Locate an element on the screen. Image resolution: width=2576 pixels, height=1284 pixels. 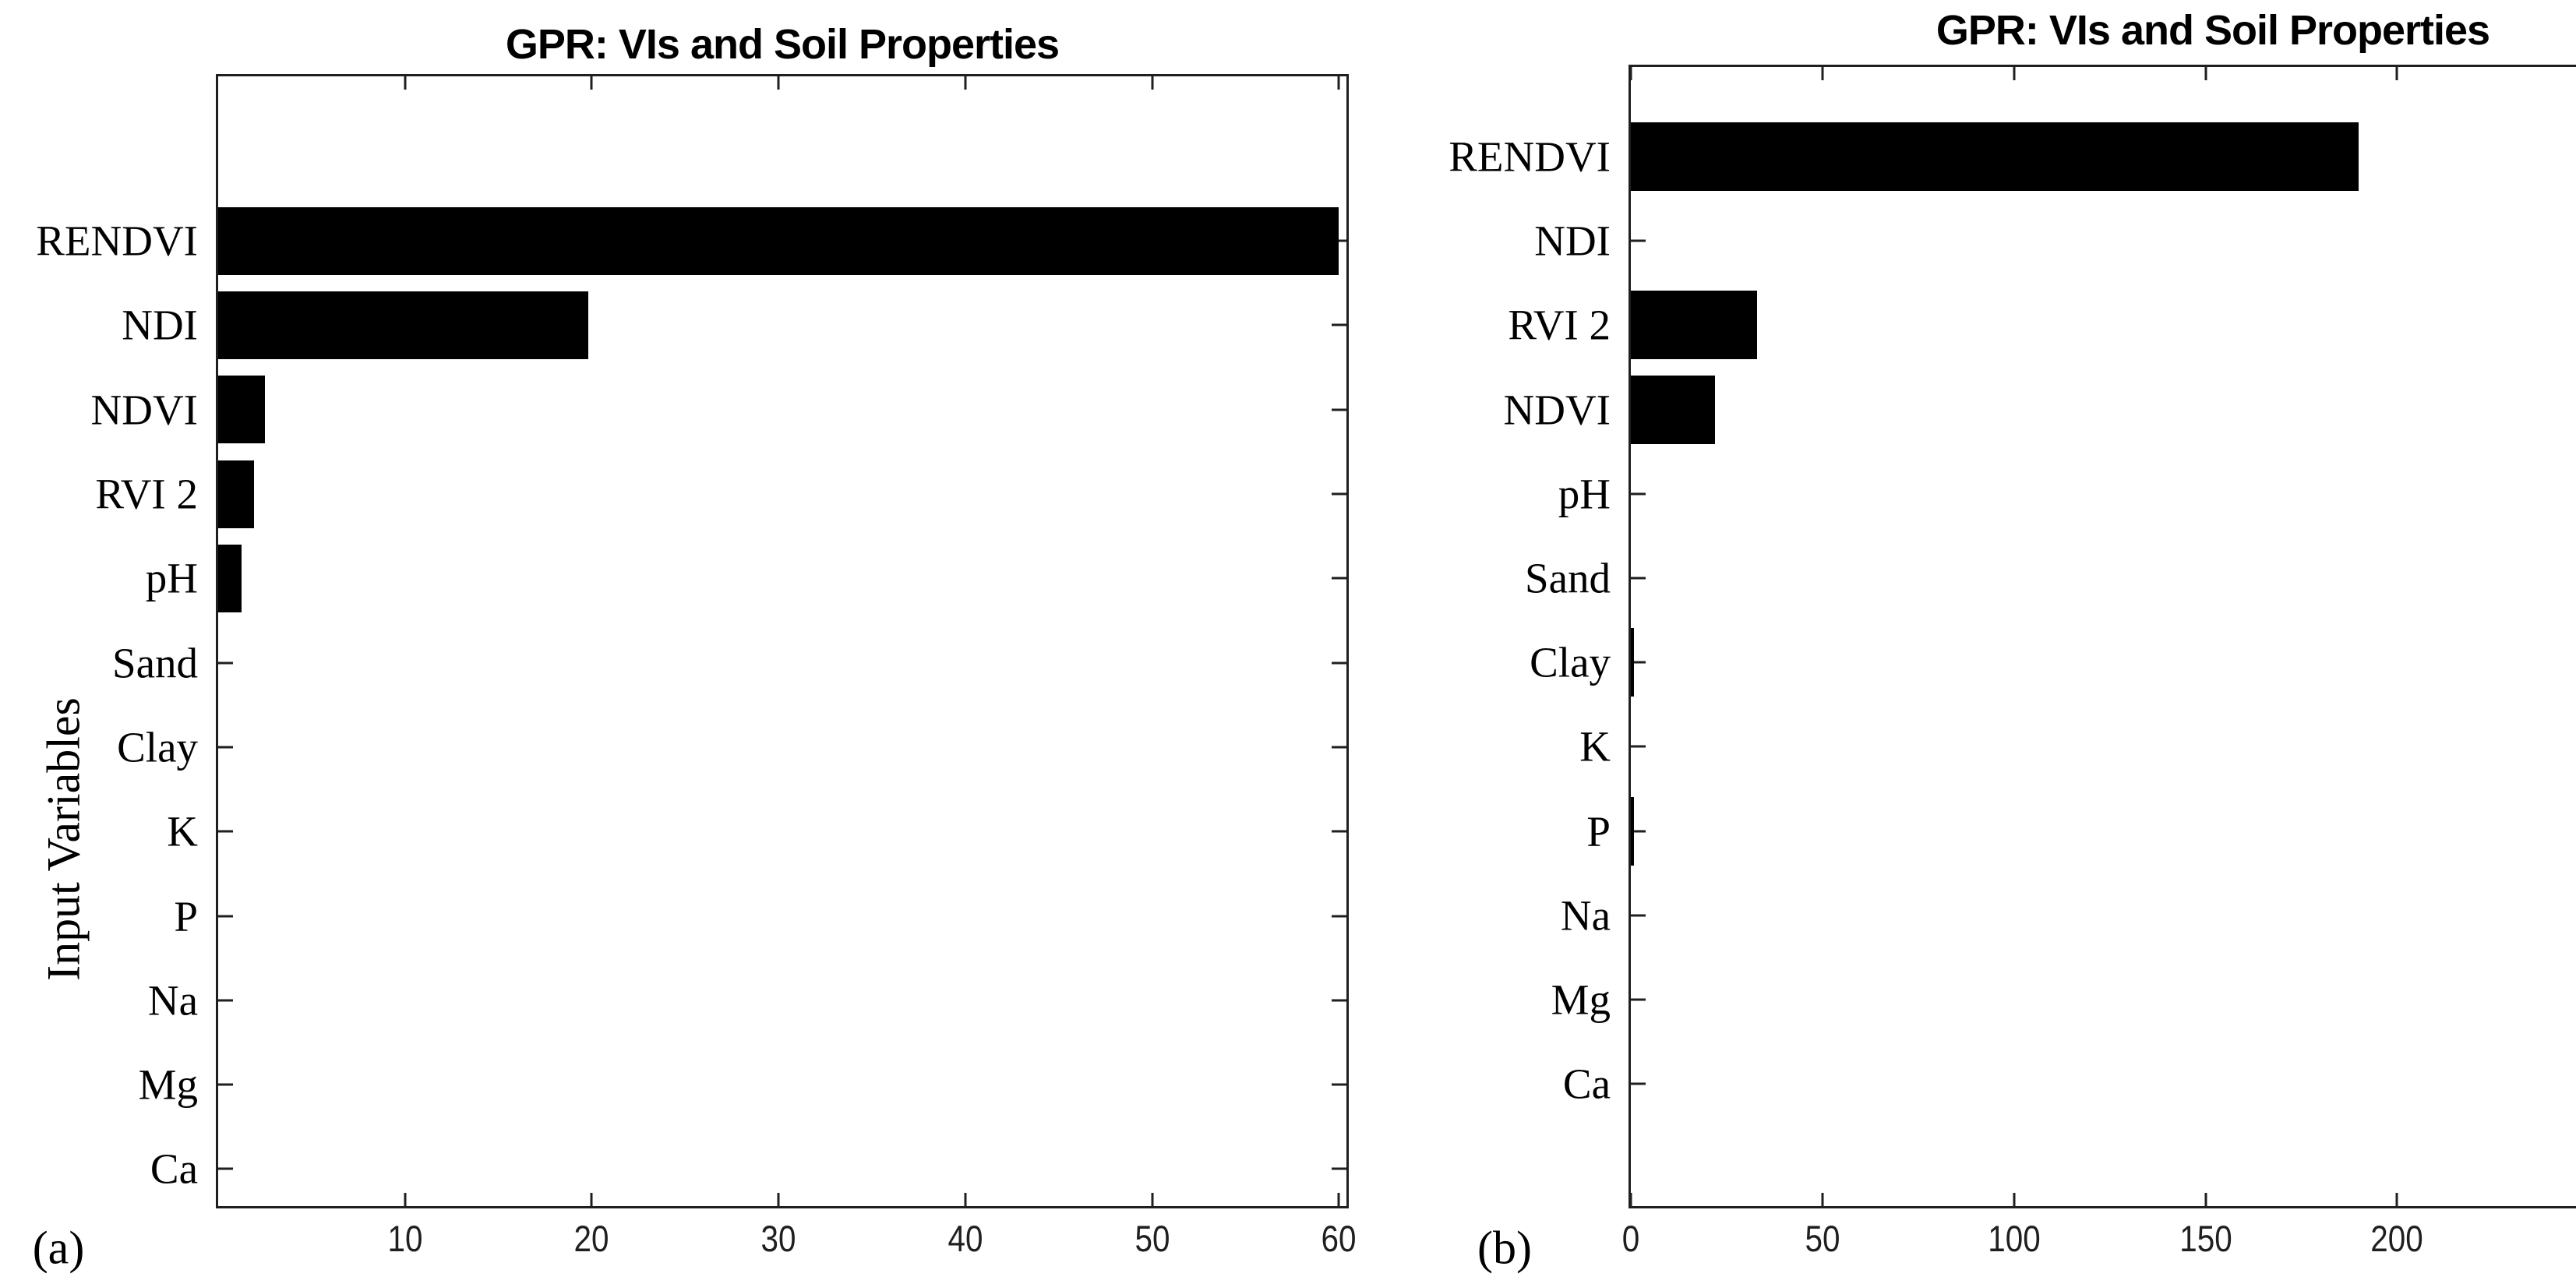
x-tick-label: 30 is located at coordinates (778, 1238).